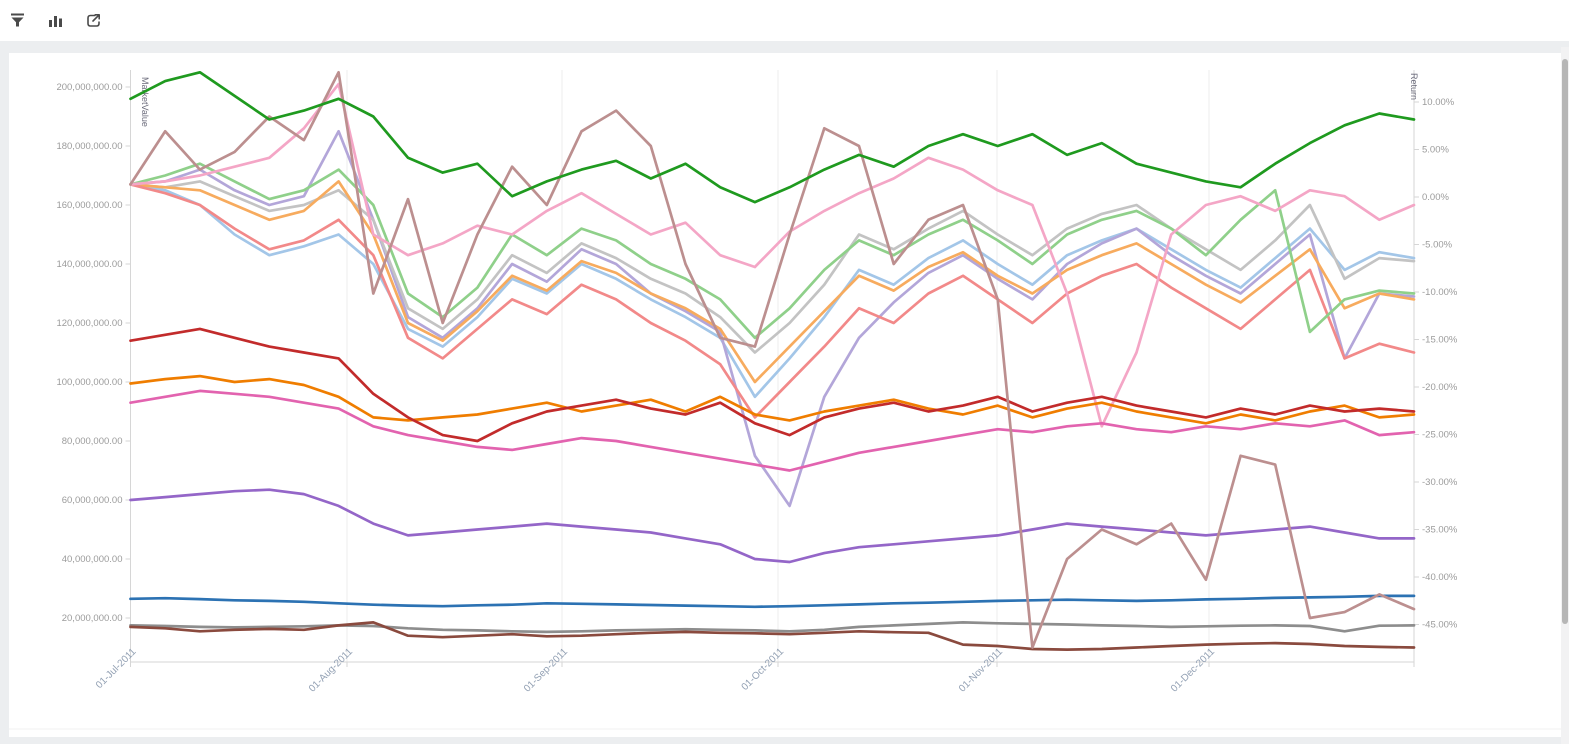  Describe the element at coordinates (1440, 387) in the screenshot. I see `right-axis-tick-label: -20.00%` at that location.